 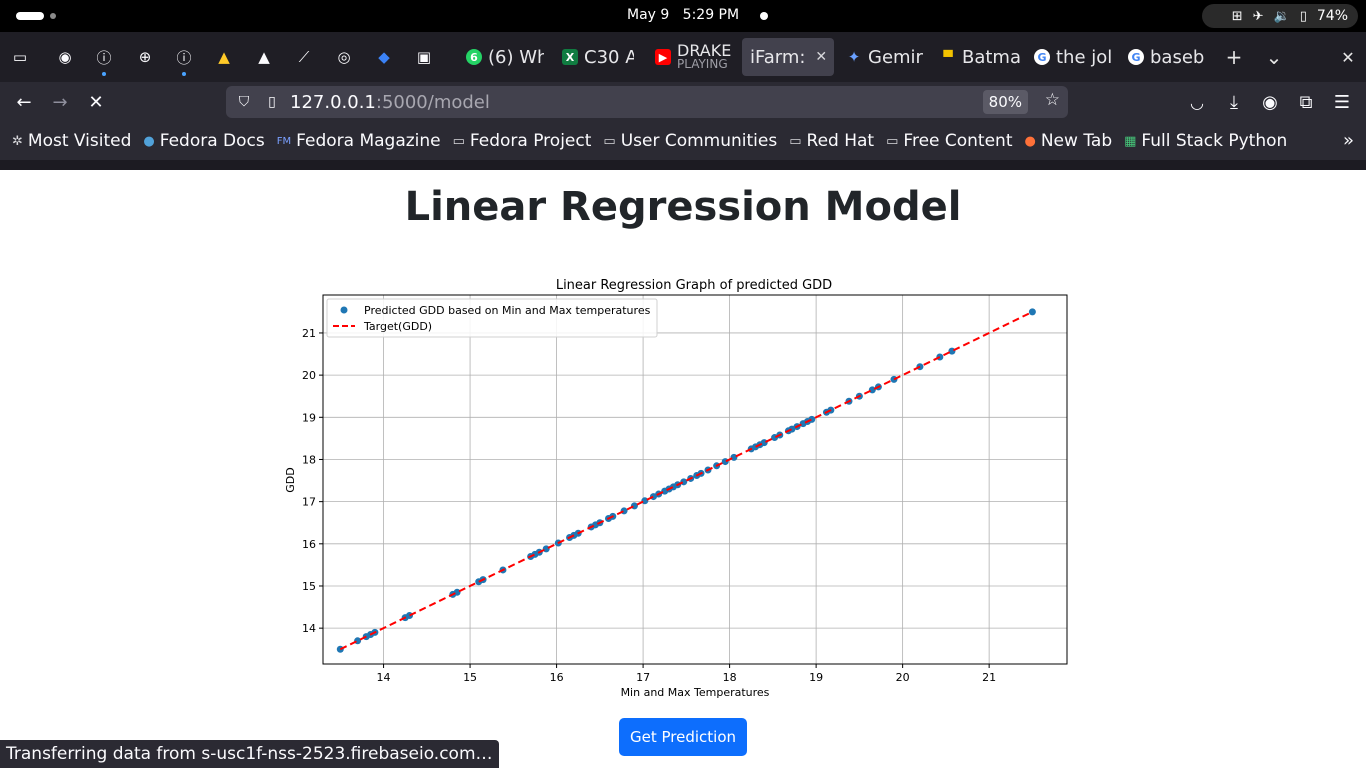 What do you see at coordinates (309, 544) in the screenshot?
I see `y-tick-label: 16` at bounding box center [309, 544].